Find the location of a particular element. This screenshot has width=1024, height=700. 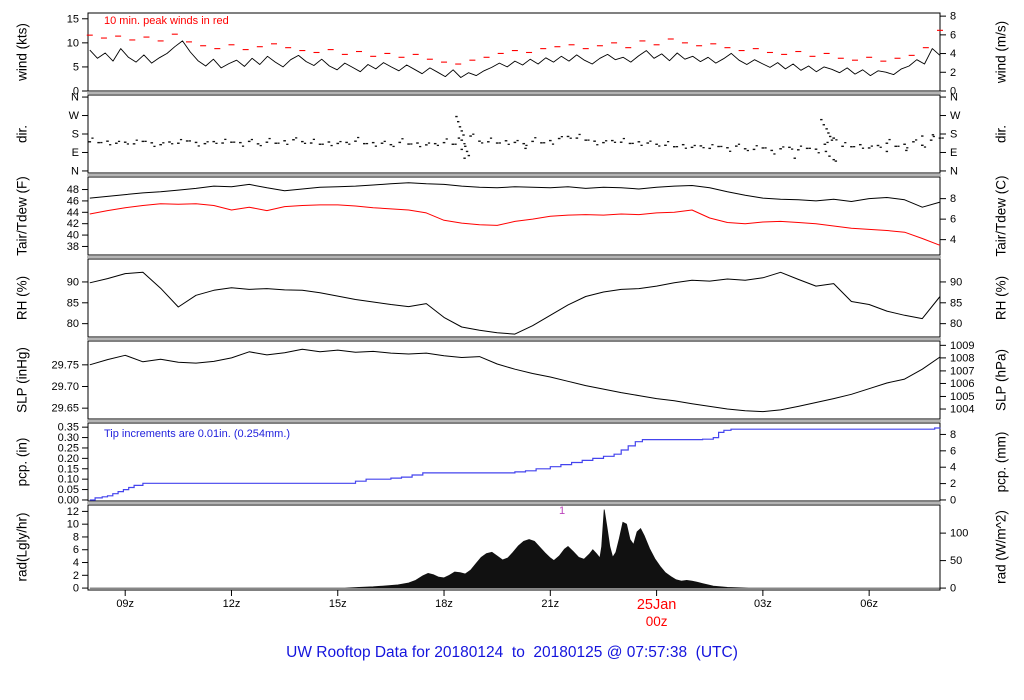

series-solar-radiation is located at coordinates (514, 549).